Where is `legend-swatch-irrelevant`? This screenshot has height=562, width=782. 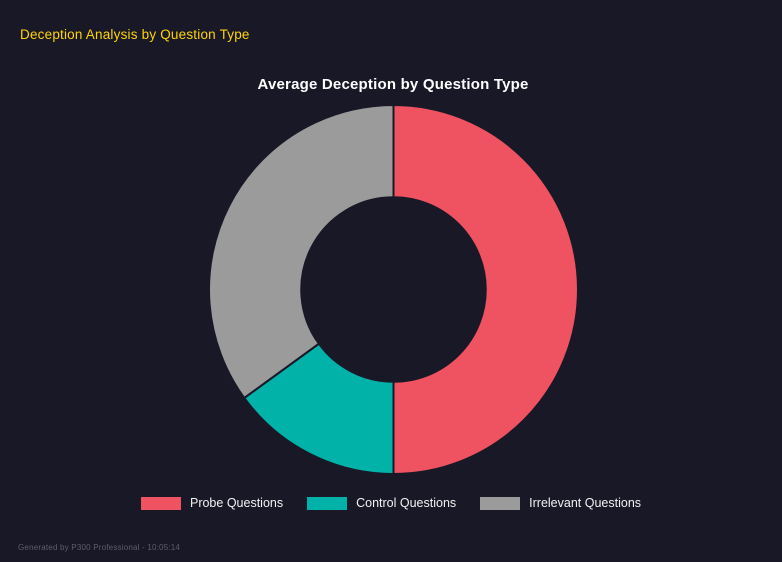 legend-swatch-irrelevant is located at coordinates (500, 503).